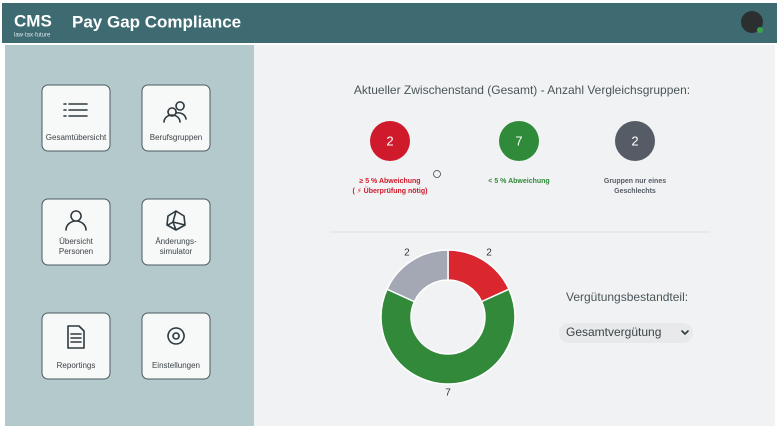  I want to click on avatar, so click(752, 22).